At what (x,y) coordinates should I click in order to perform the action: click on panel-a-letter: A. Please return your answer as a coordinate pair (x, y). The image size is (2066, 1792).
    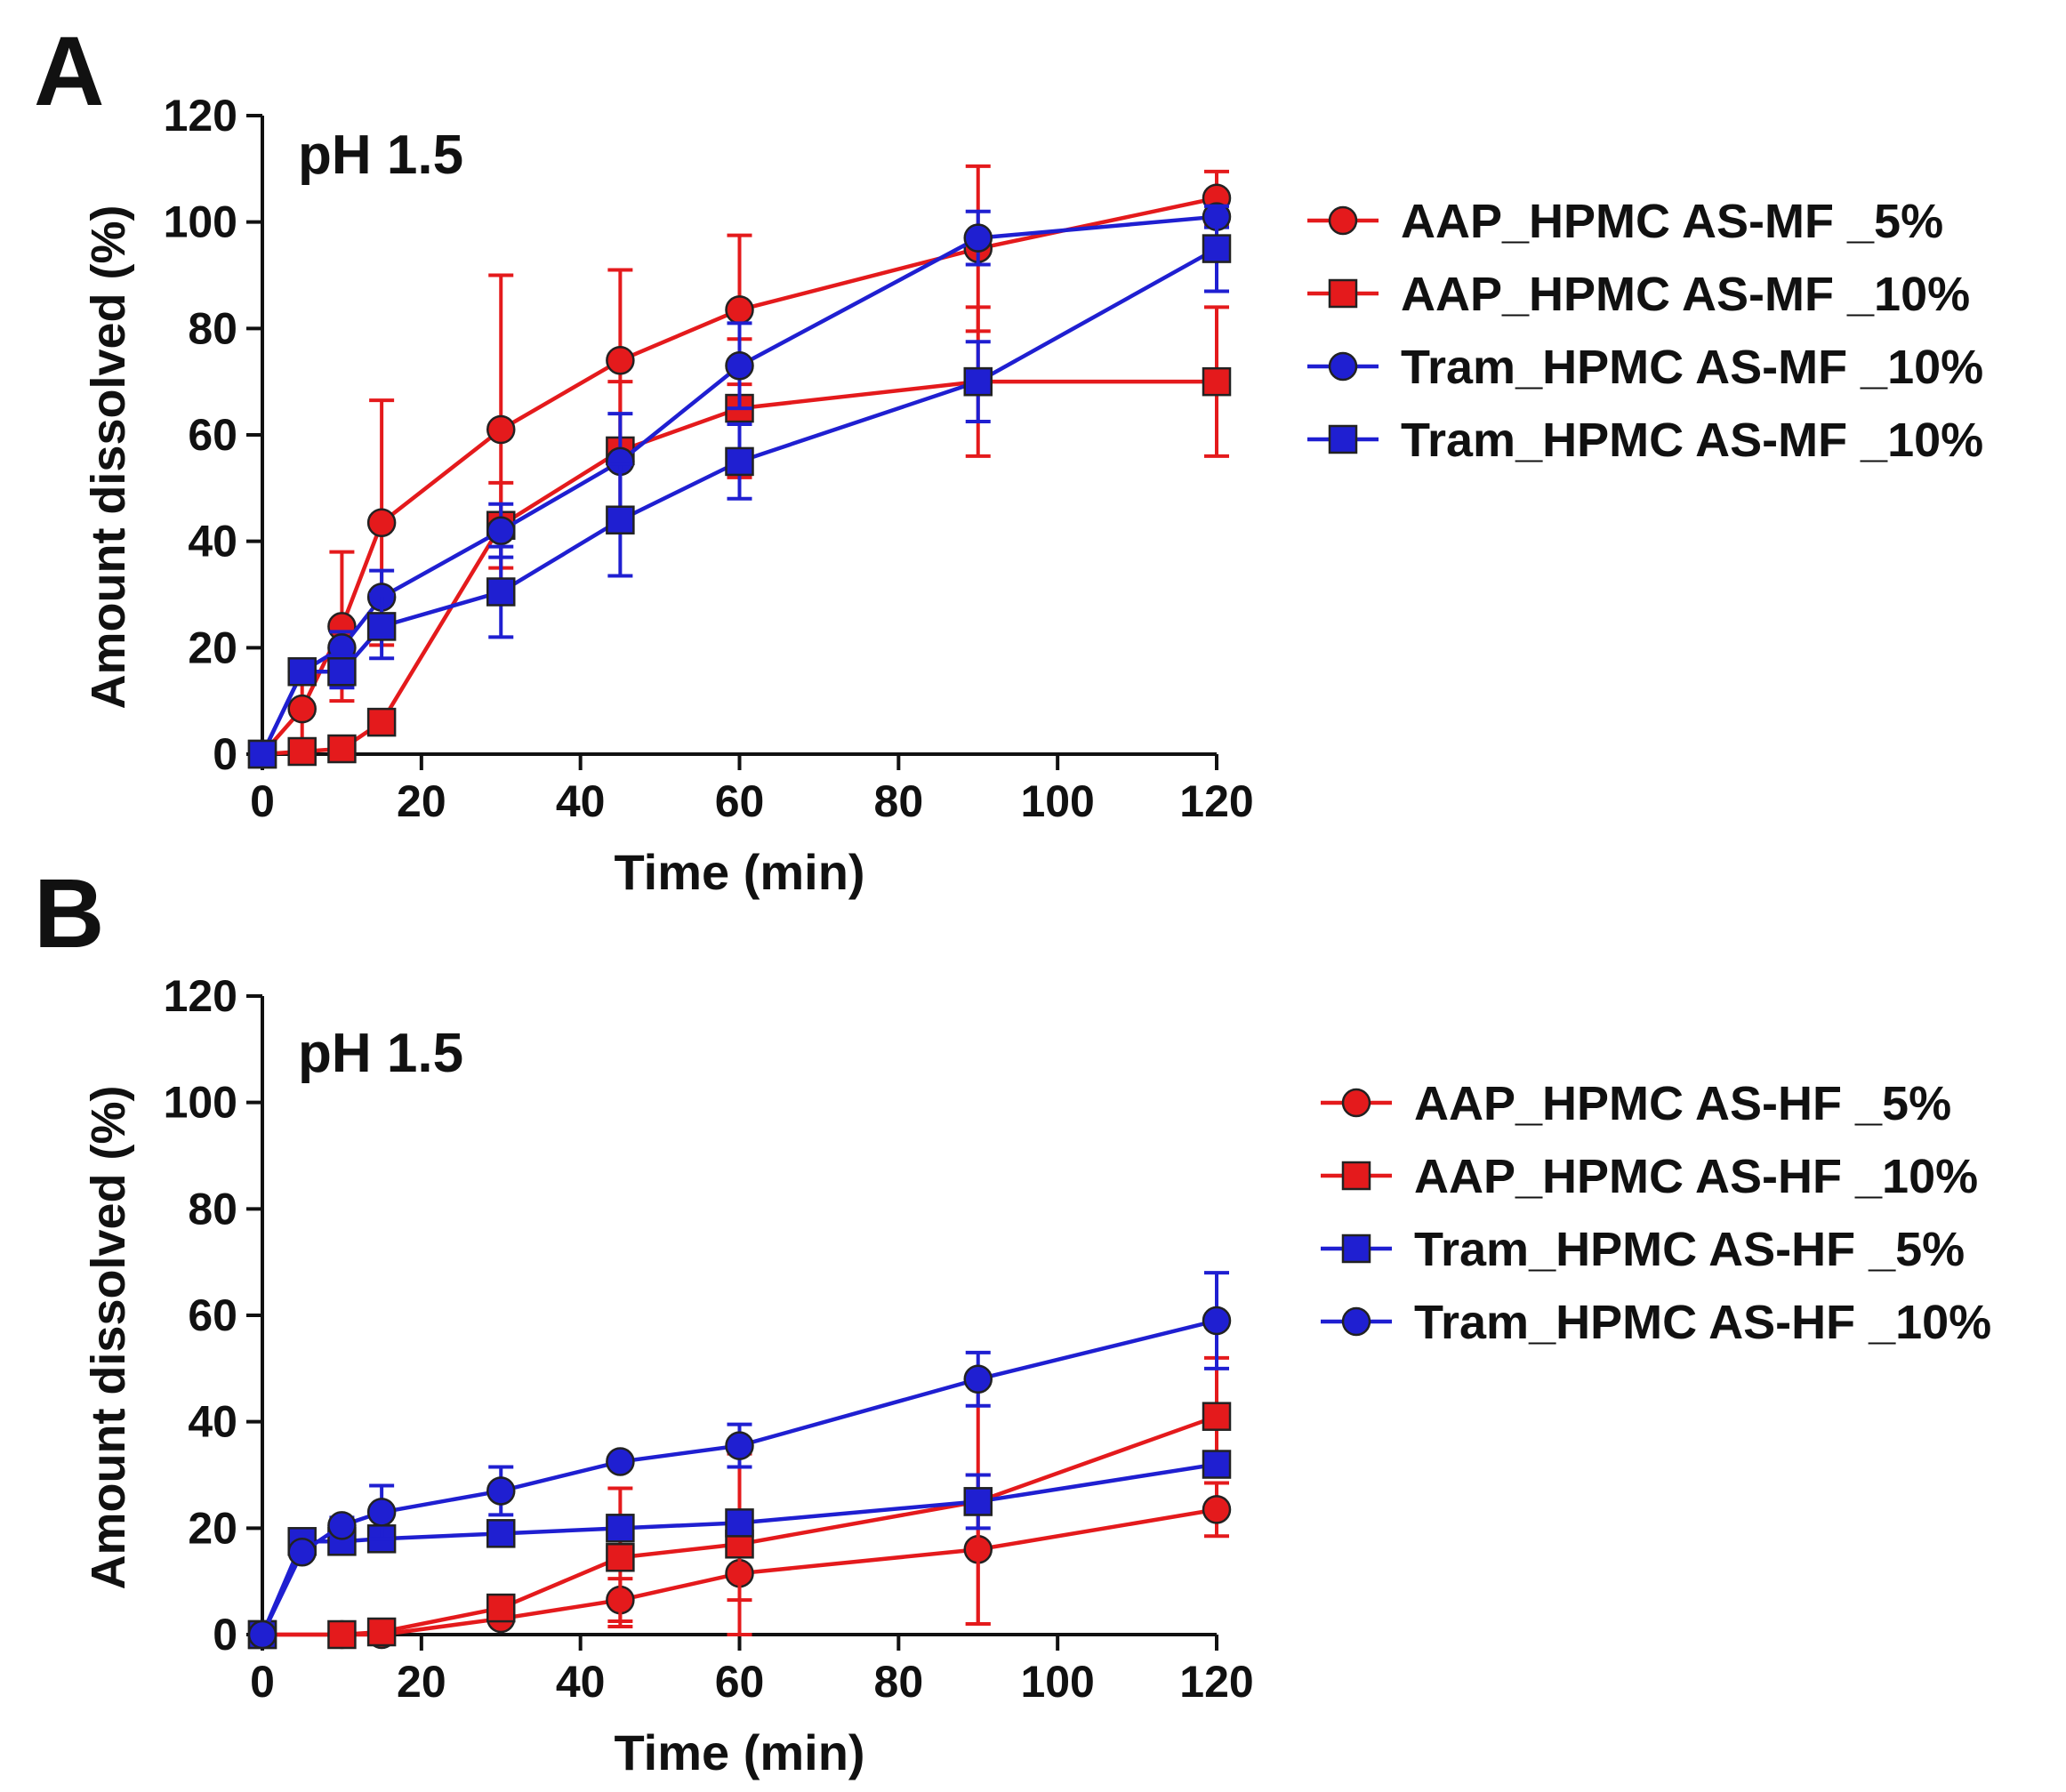
    Looking at the image, I should click on (69, 71).